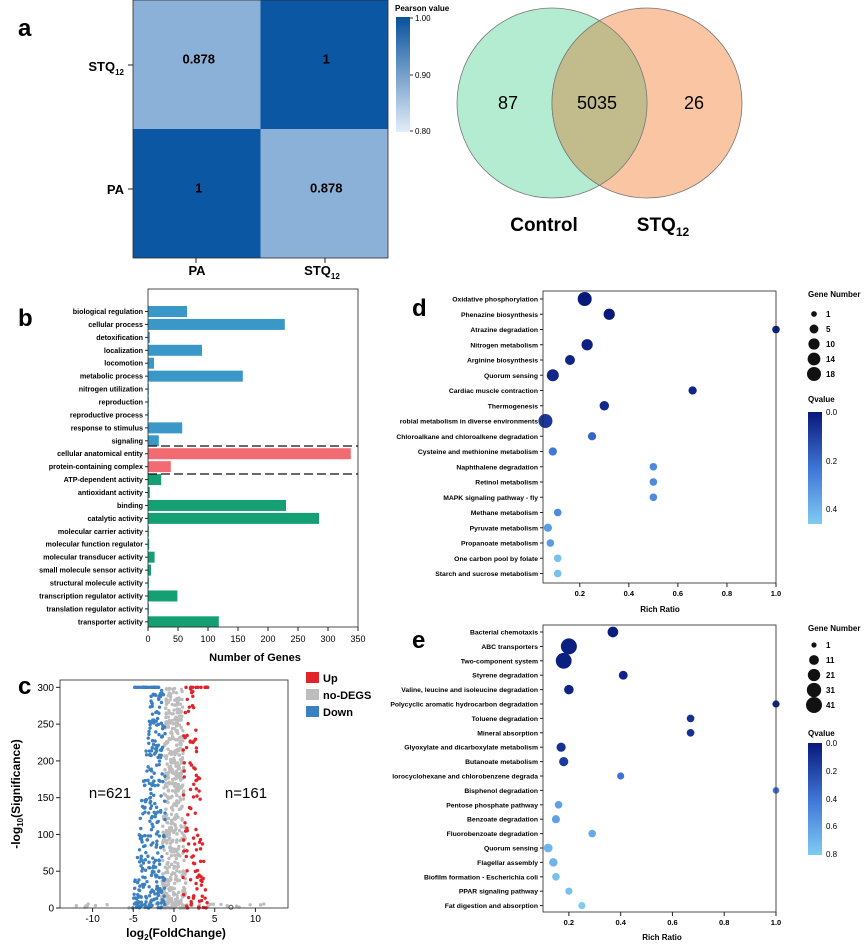  What do you see at coordinates (357, 639) in the screenshot?
I see `go-x-tick-label: 350` at bounding box center [357, 639].